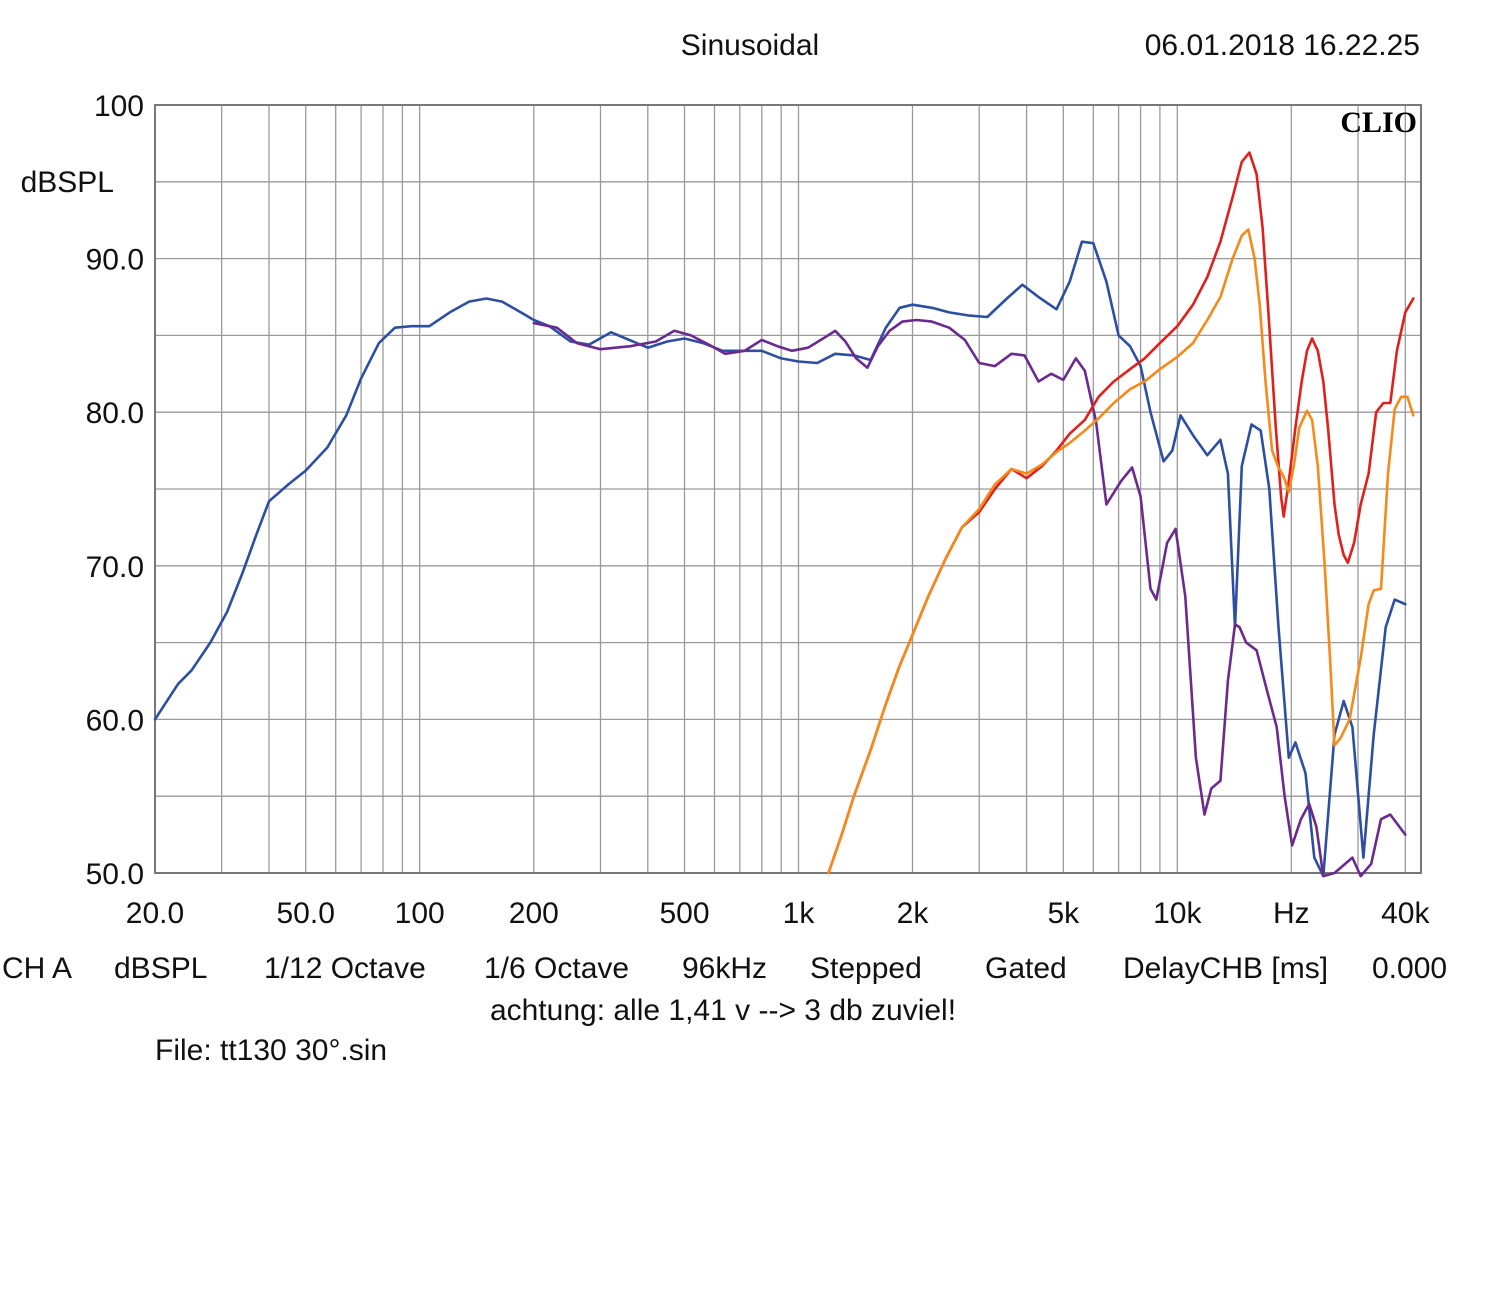  What do you see at coordinates (306, 913) in the screenshot?
I see `x-tick-label: 50.0` at bounding box center [306, 913].